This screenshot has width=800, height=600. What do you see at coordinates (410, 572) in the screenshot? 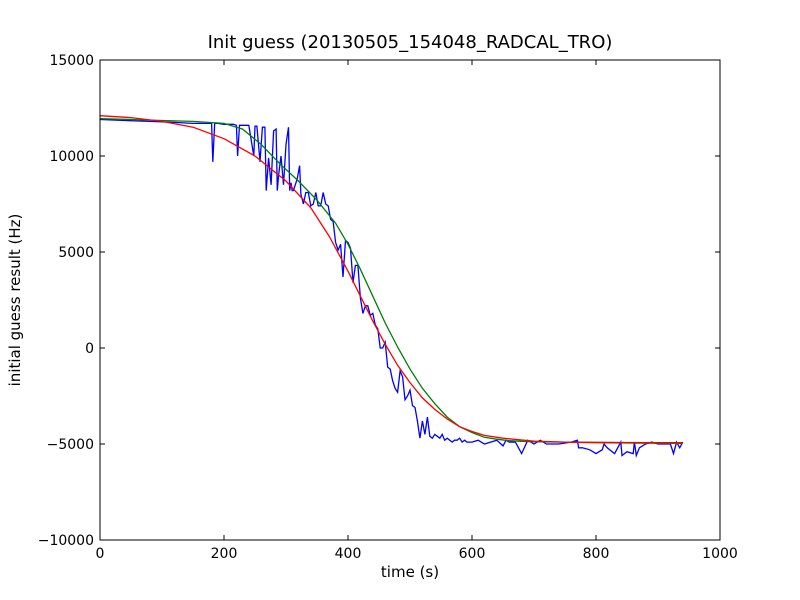
I see `x-axis-label: time (s)` at bounding box center [410, 572].